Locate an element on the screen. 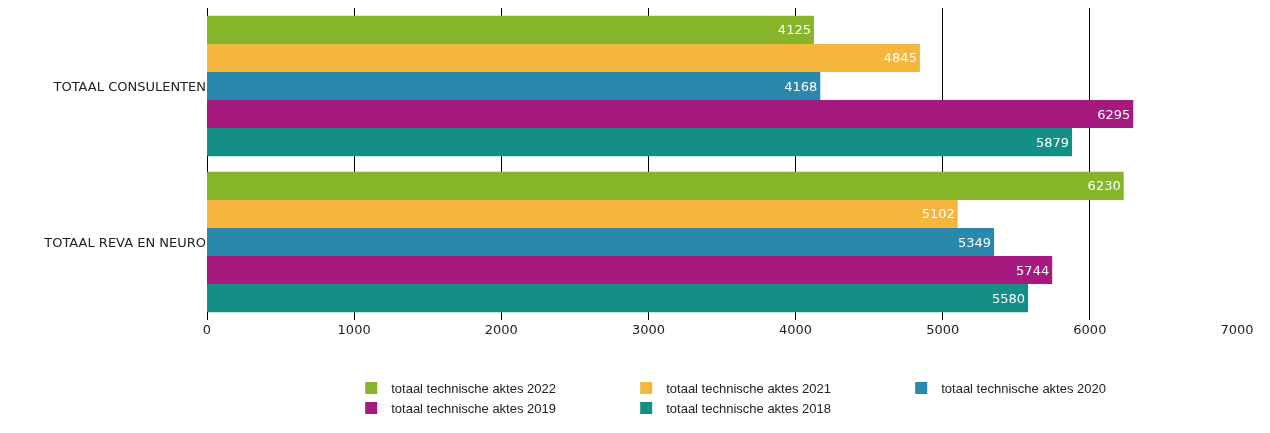 The height and width of the screenshot is (433, 1270). data-label: 4168 is located at coordinates (801, 86).